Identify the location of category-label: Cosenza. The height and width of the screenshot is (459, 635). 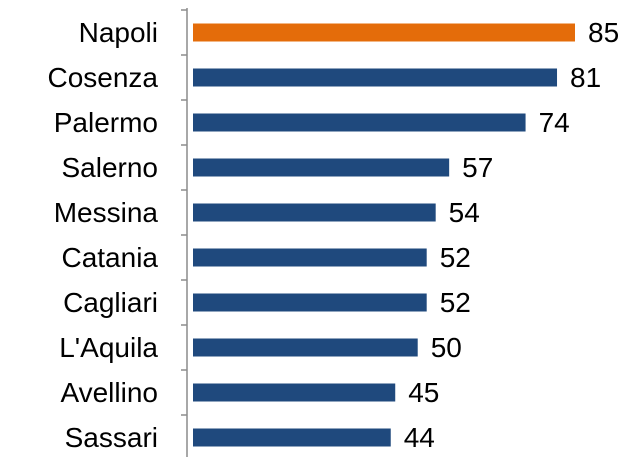
(102, 77).